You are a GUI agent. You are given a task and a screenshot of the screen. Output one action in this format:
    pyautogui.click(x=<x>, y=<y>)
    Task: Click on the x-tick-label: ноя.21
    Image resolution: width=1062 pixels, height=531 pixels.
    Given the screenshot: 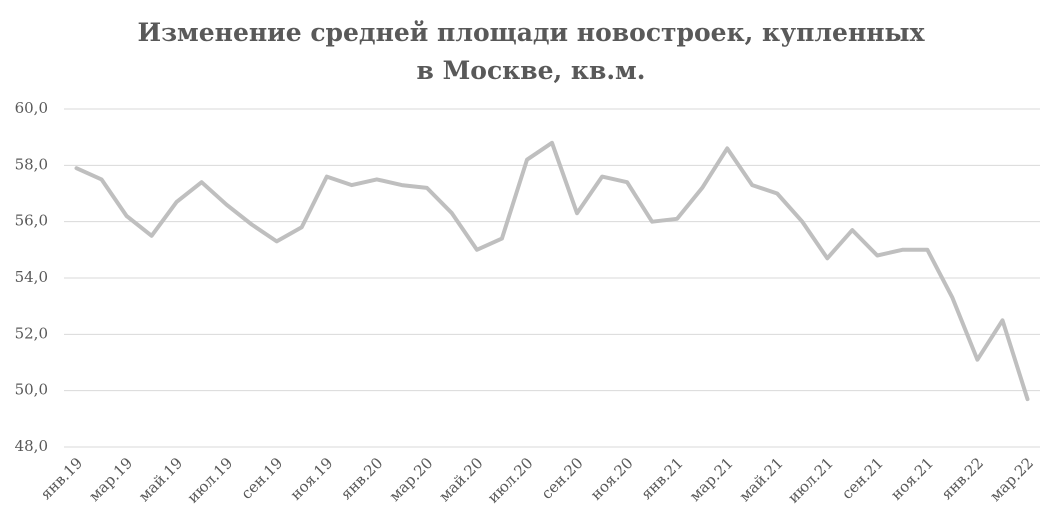 What is the action you would take?
    pyautogui.click(x=912, y=479)
    